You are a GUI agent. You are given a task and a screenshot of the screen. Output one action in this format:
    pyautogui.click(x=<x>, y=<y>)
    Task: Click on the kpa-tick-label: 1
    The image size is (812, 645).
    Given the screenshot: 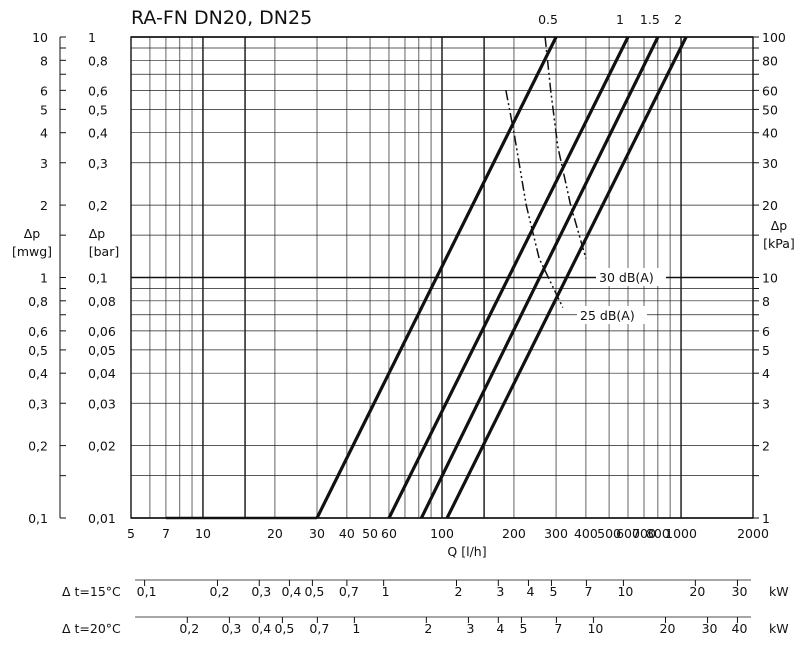 What is the action you would take?
    pyautogui.click(x=766, y=518)
    